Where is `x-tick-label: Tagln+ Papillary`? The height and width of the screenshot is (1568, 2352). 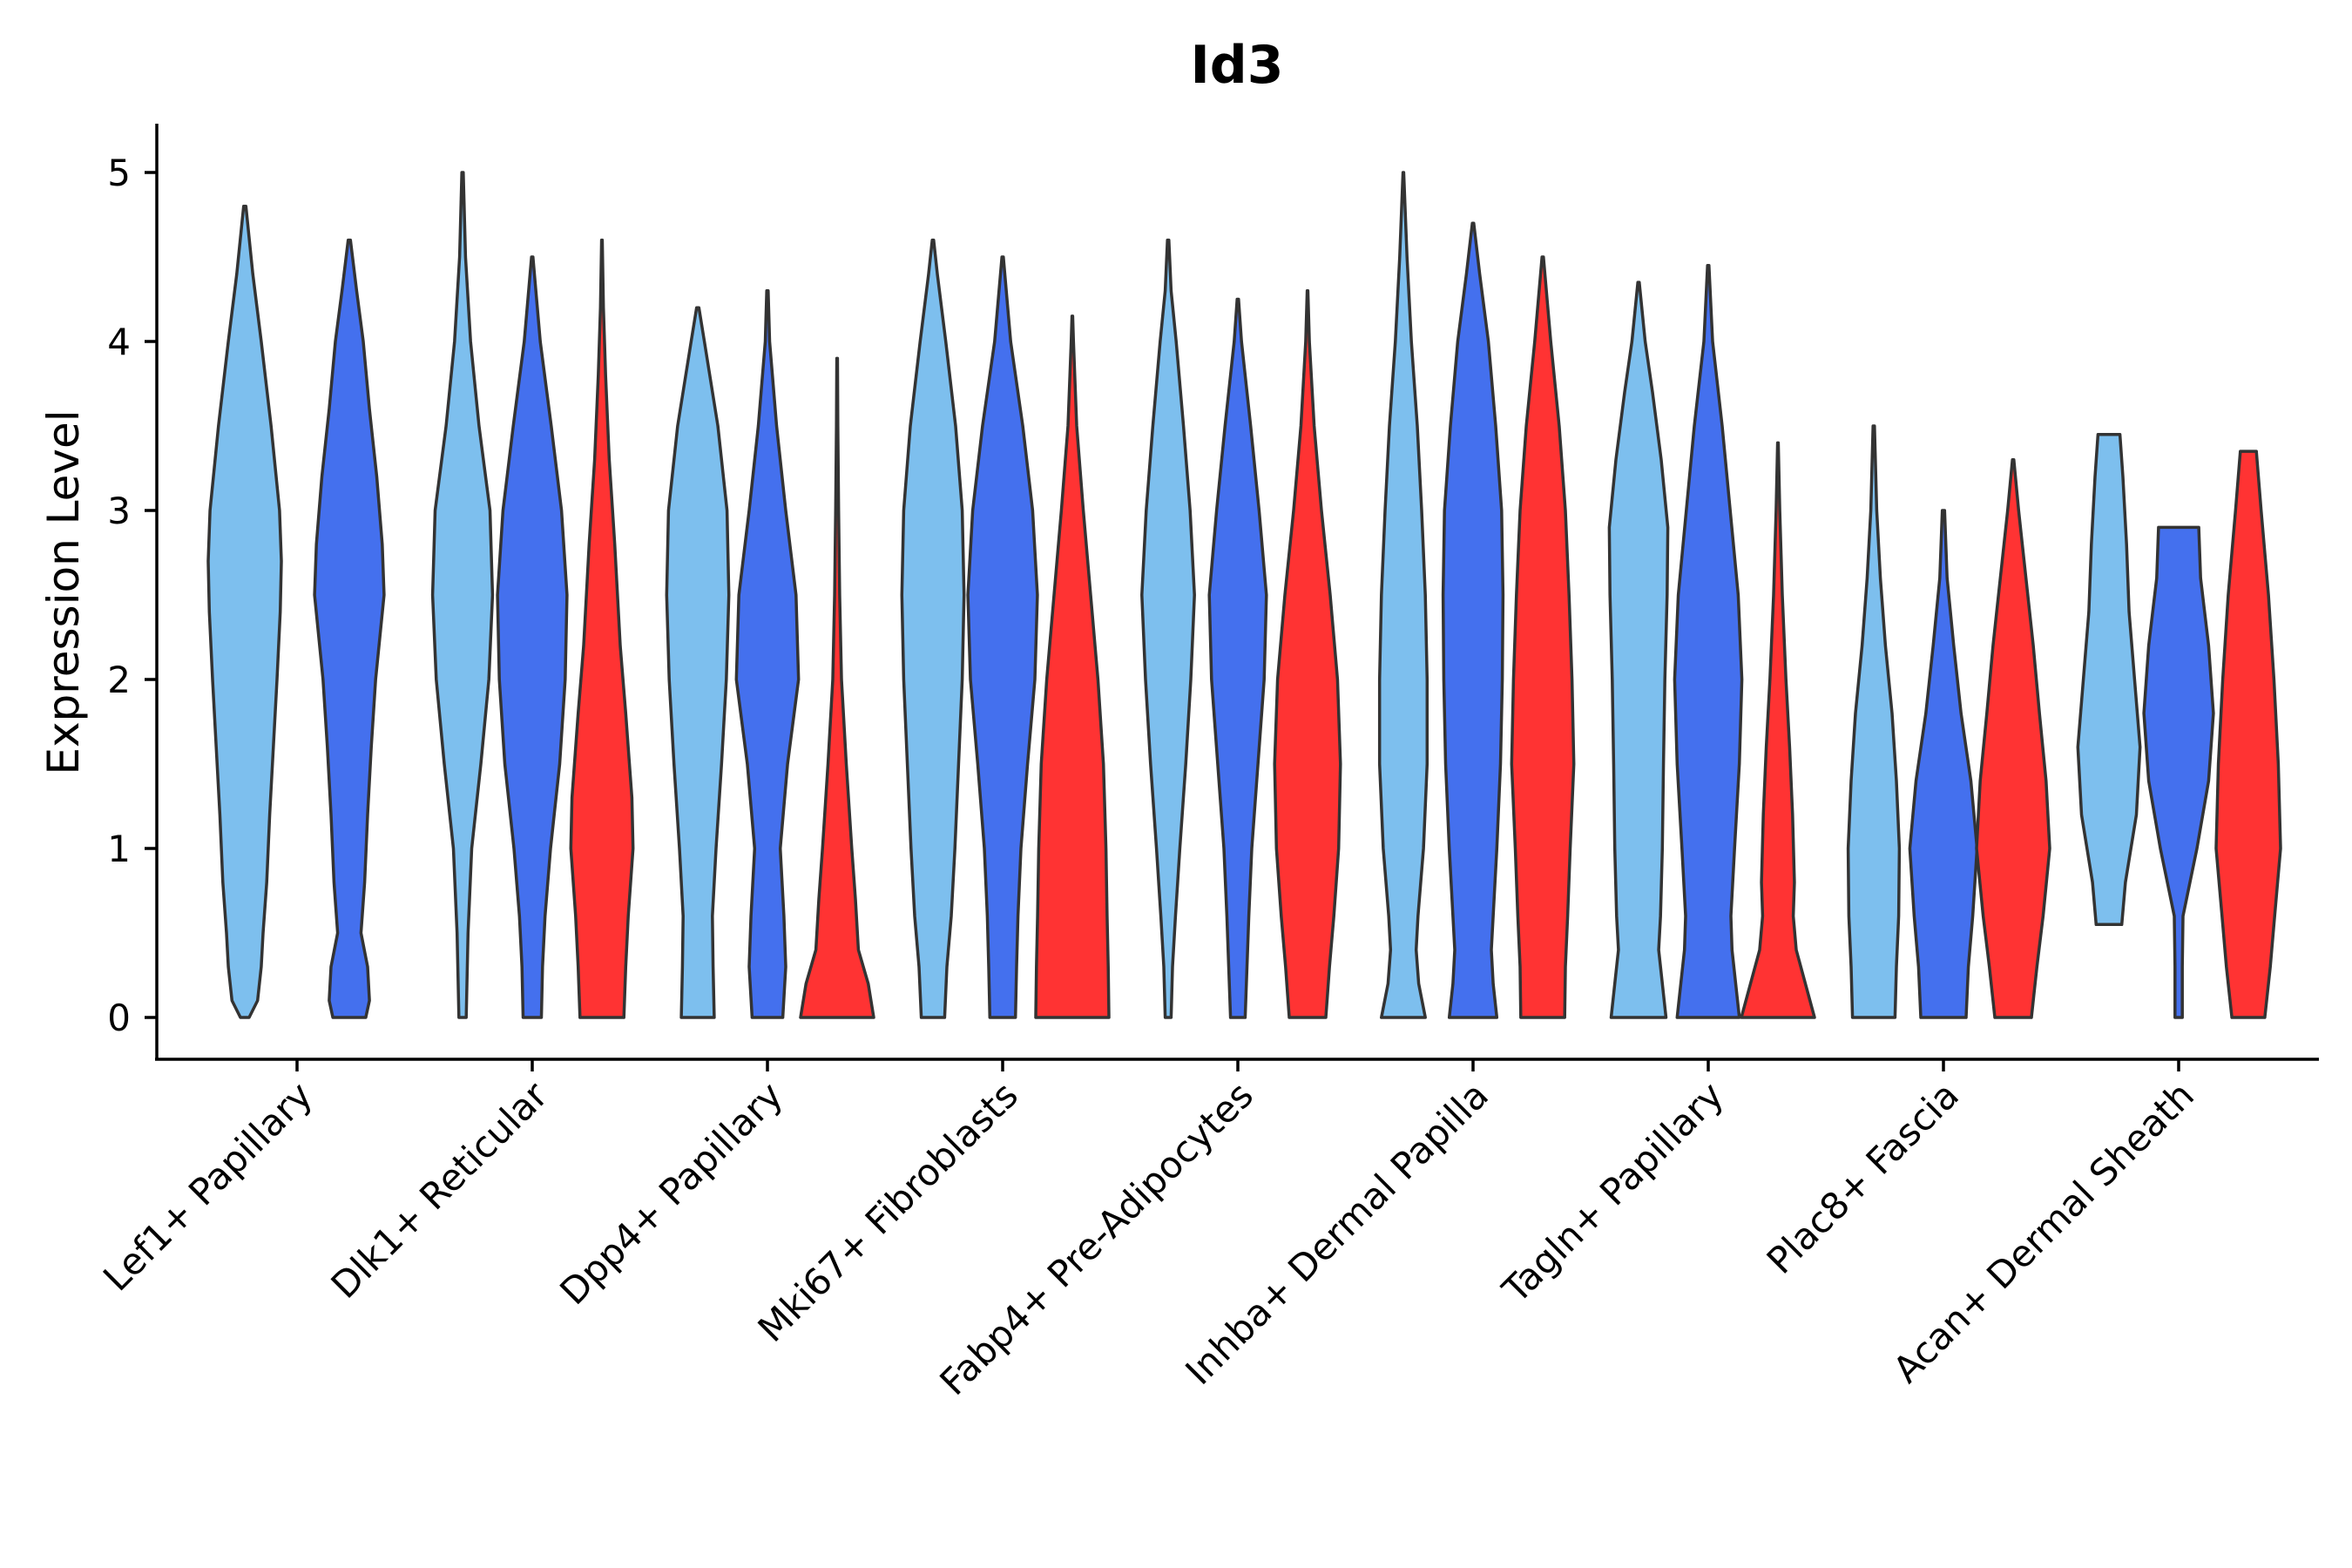
x-tick-label: Tagln+ Papillary is located at coordinates (1613, 1192).